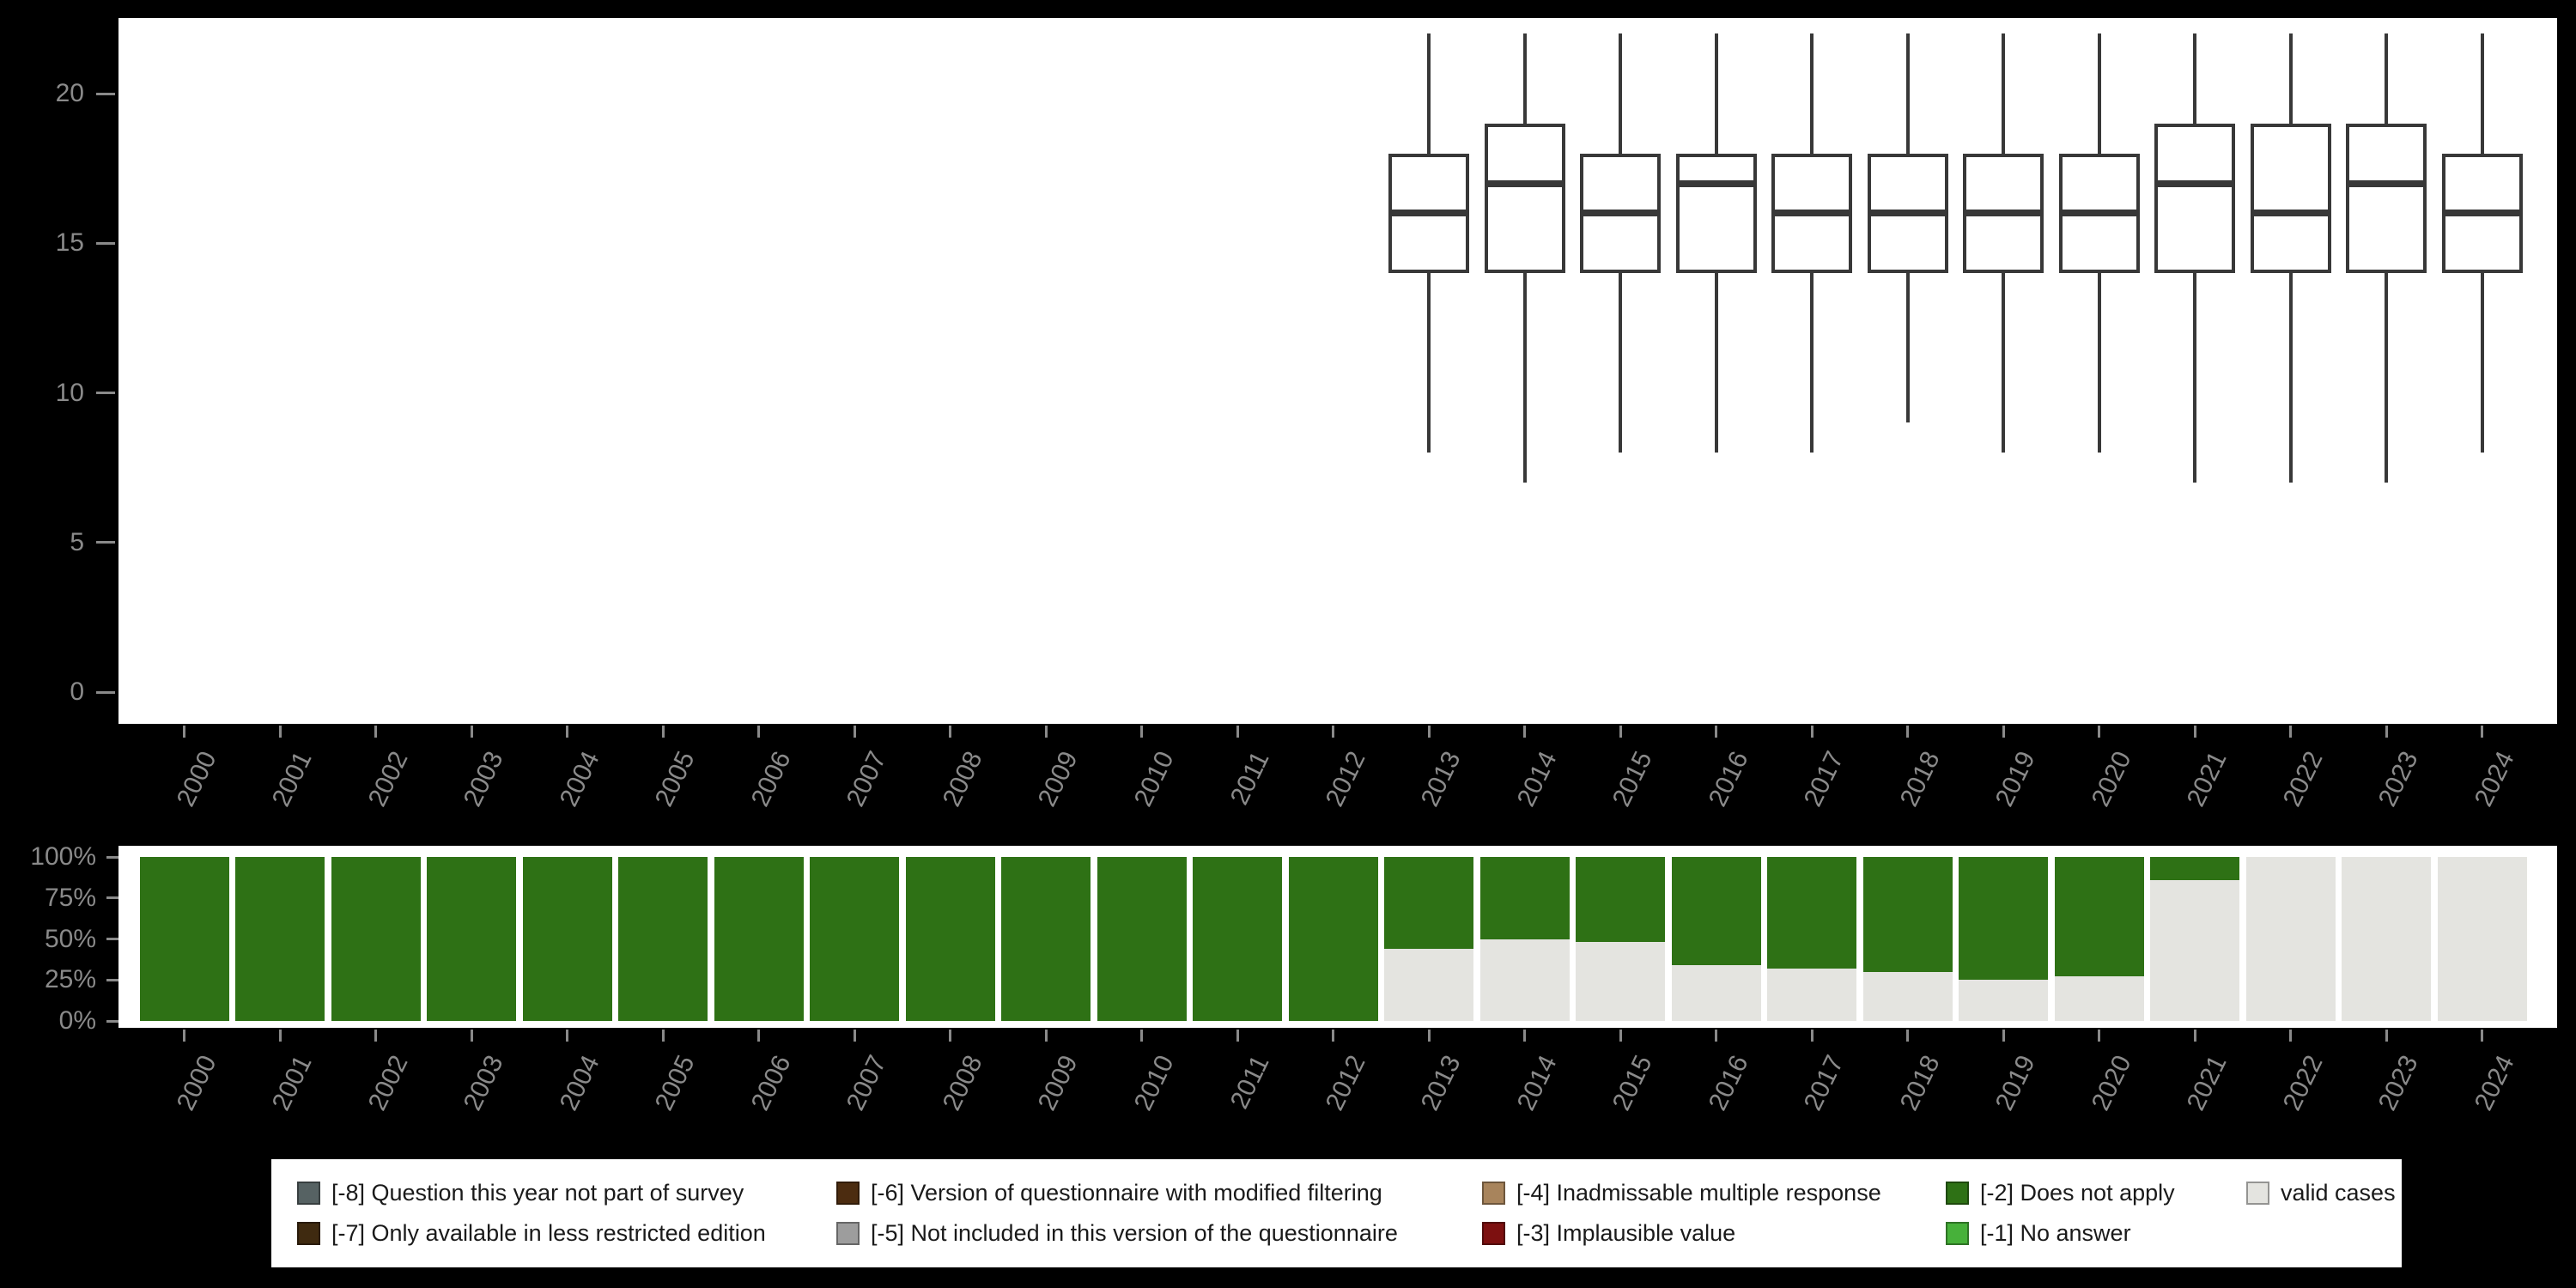  Describe the element at coordinates (579, 779) in the screenshot. I see `boxplot-x-tick-label: 2004` at that location.